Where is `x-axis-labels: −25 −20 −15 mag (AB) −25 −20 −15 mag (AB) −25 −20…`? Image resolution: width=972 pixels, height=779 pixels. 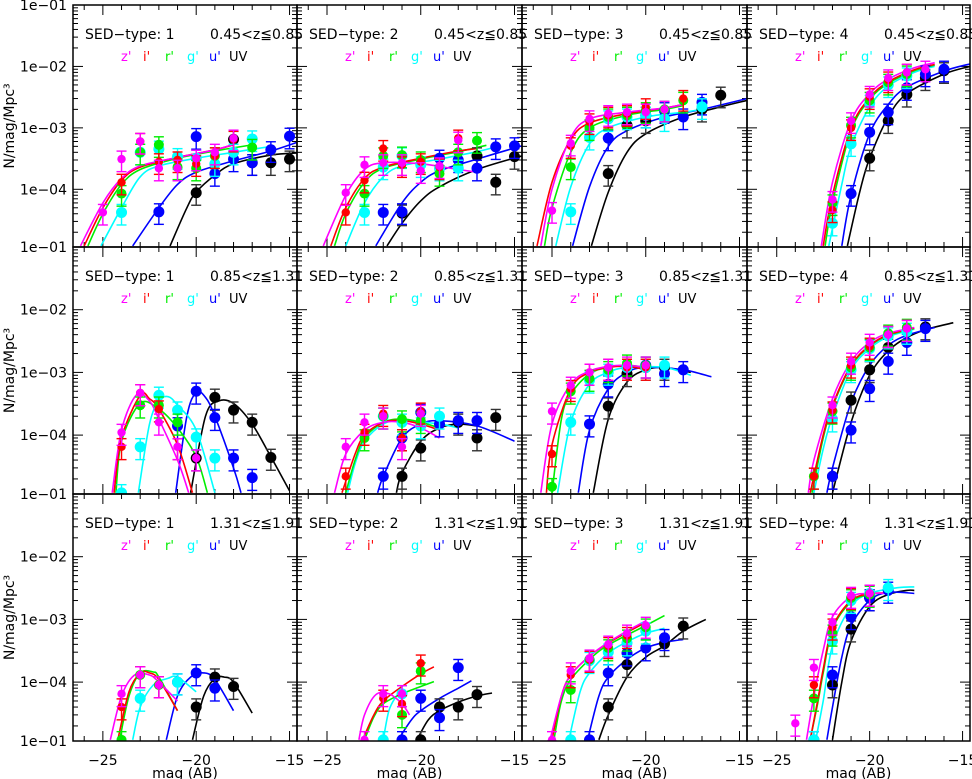 x-axis-labels: −25 −20 −15 mag (AB) −25 −20 −15 mag (AB) −25 −20… is located at coordinates (530, 766).